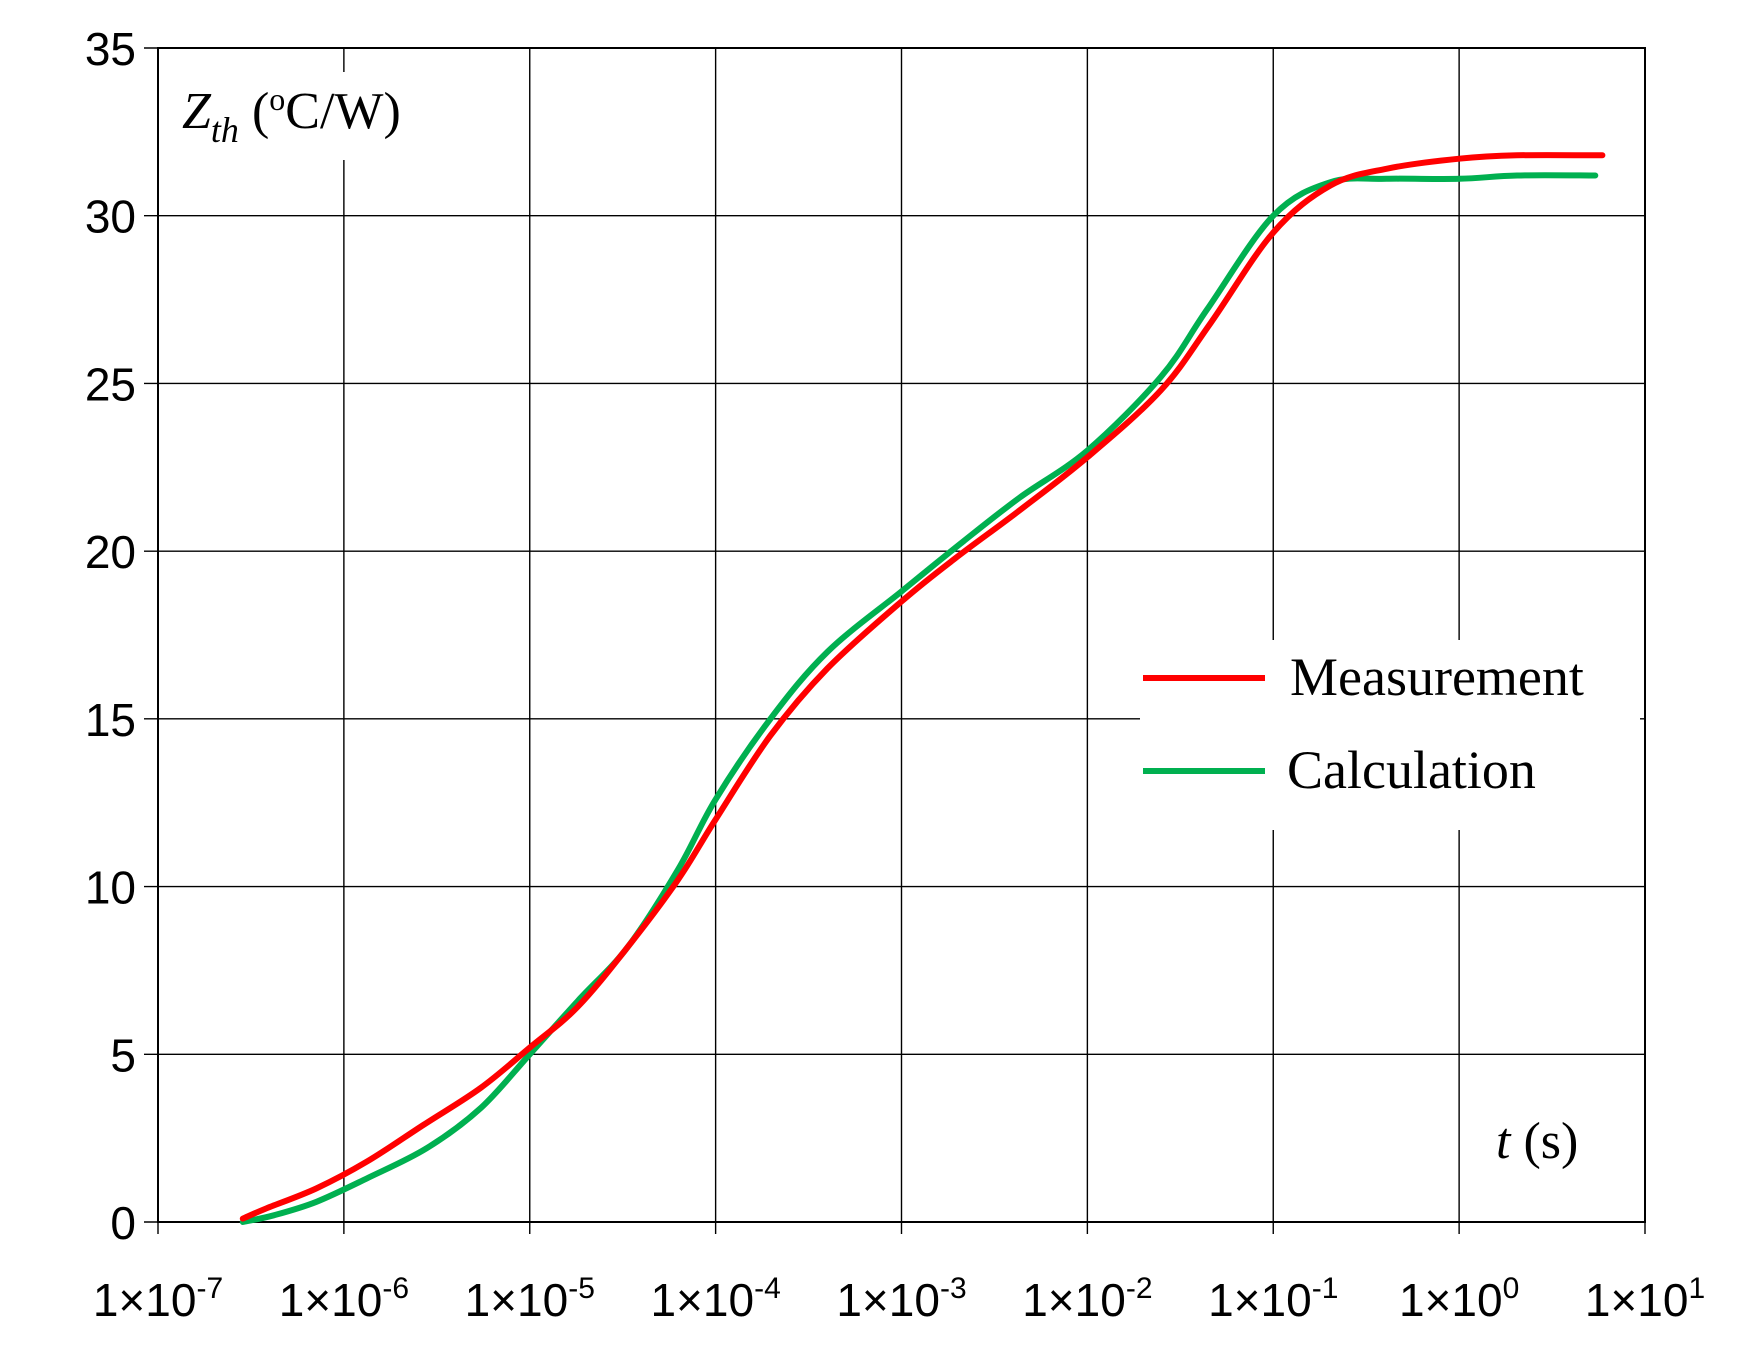  Describe the element at coordinates (1273, 1299) in the screenshot. I see `x-tick-label: 1×10⁻¹` at that location.